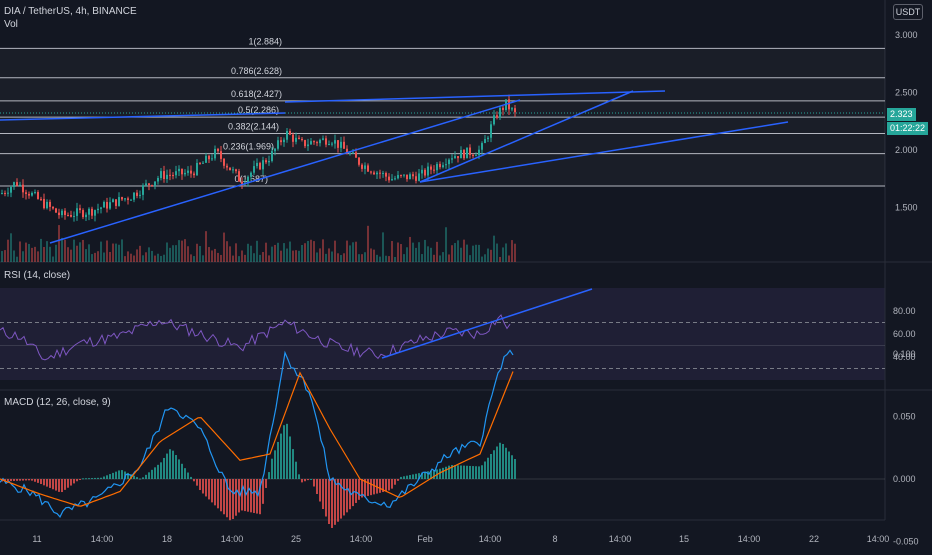 The image size is (932, 555). What do you see at coordinates (296, 539) in the screenshot?
I see `time-axis-tick: 25` at bounding box center [296, 539].